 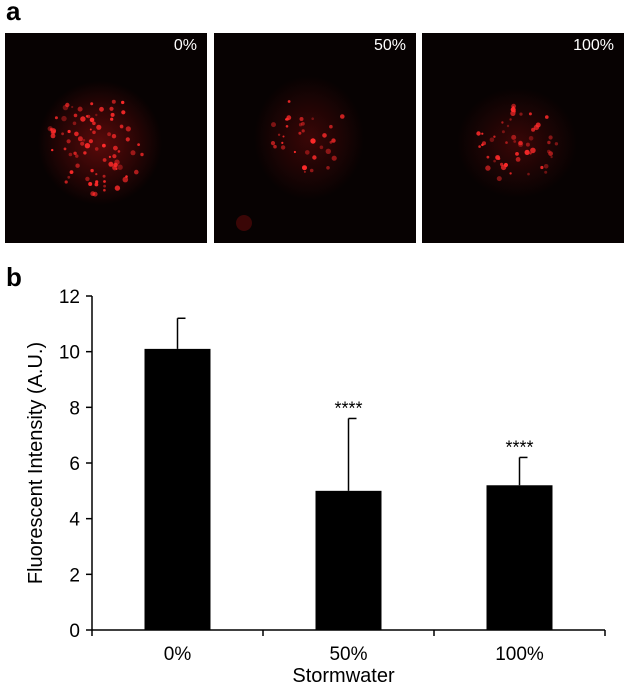 I want to click on micrograph-label: 50%, so click(x=389, y=45).